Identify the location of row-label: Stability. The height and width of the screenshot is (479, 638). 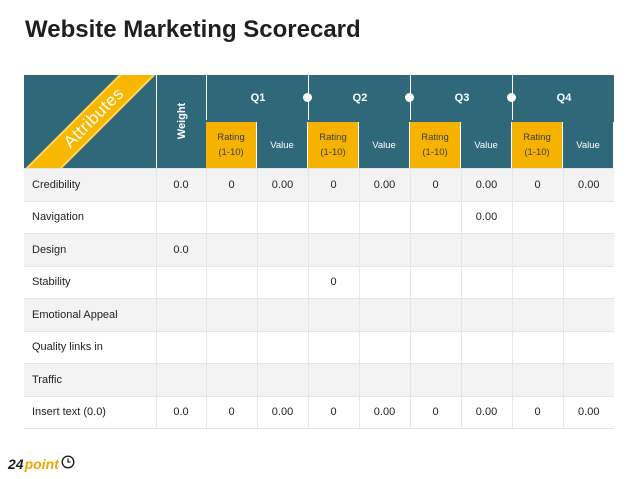
(90, 282).